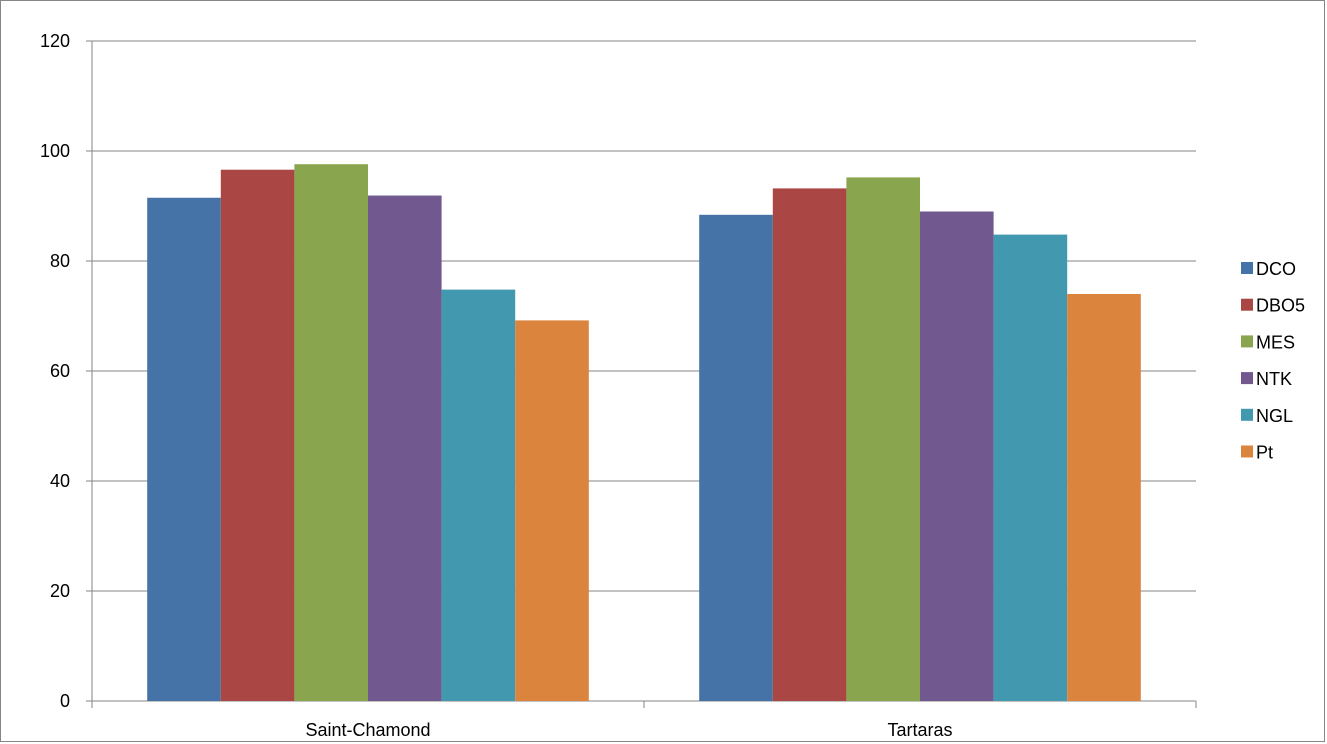 The image size is (1327, 744). What do you see at coordinates (1264, 453) in the screenshot?
I see `legend-label-pt: Pt` at bounding box center [1264, 453].